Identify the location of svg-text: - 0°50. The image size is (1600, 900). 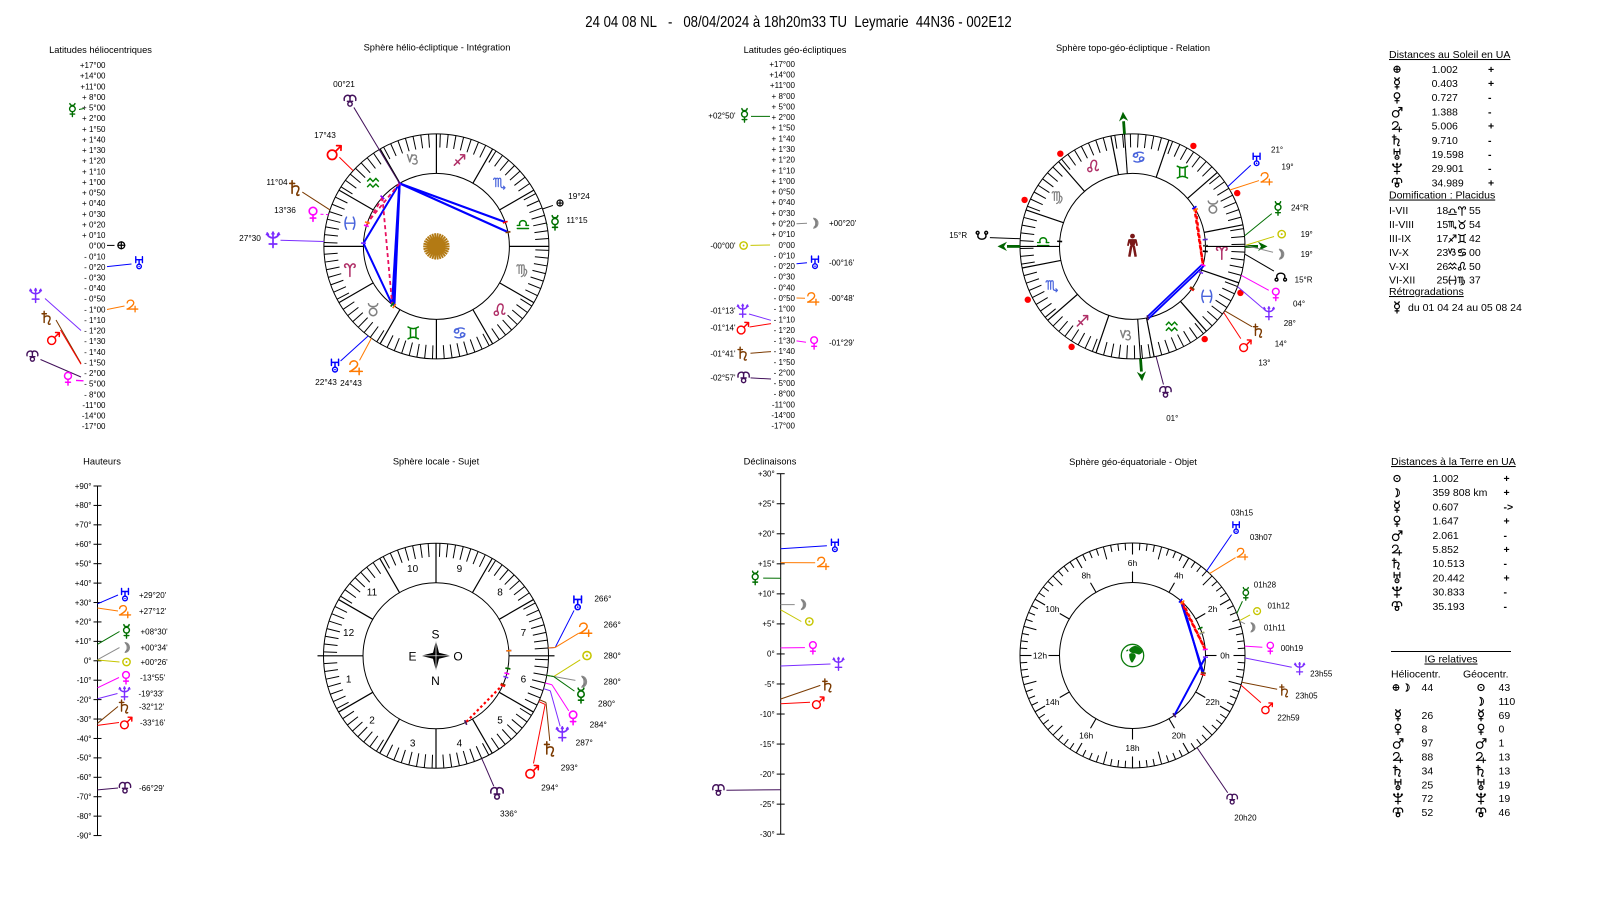
(95, 299).